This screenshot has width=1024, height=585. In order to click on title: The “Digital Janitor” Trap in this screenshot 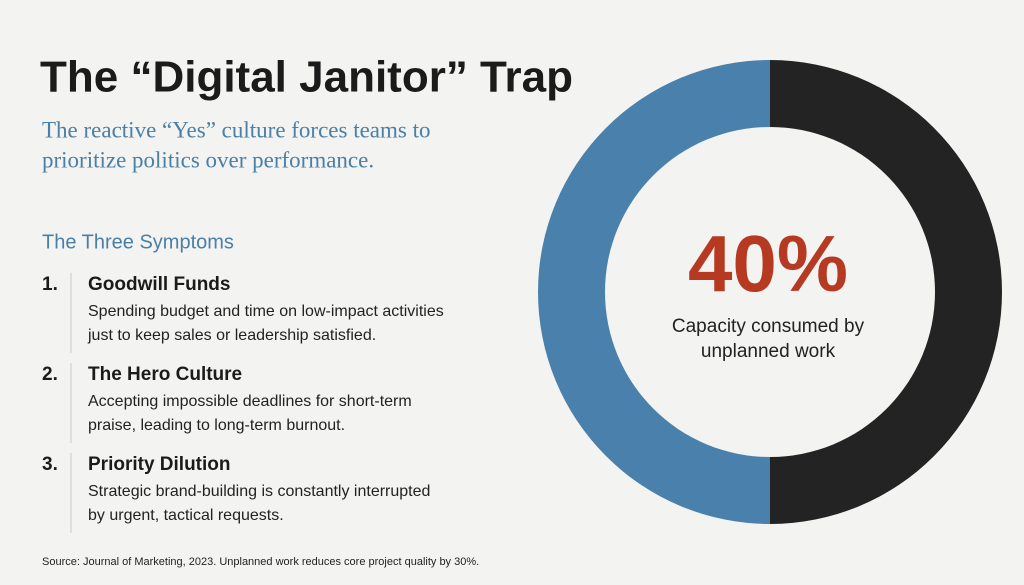, I will do `click(306, 77)`.